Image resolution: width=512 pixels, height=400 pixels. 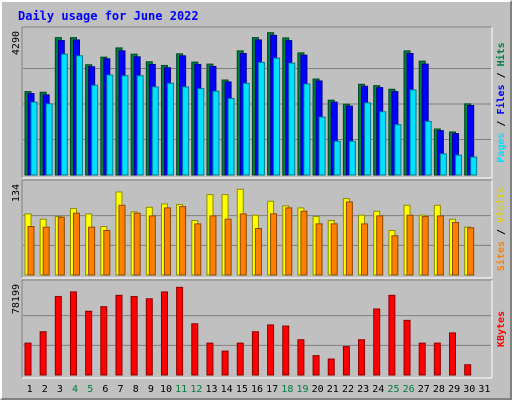 I want to click on x-tick-label: 1, so click(x=30, y=389).